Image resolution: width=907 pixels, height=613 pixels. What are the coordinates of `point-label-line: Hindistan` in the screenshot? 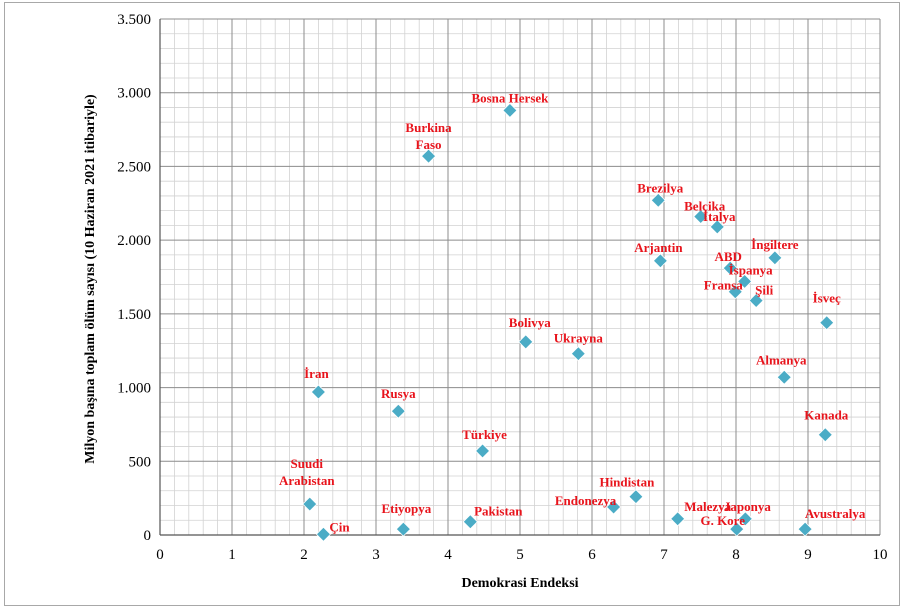 It's located at (627, 482).